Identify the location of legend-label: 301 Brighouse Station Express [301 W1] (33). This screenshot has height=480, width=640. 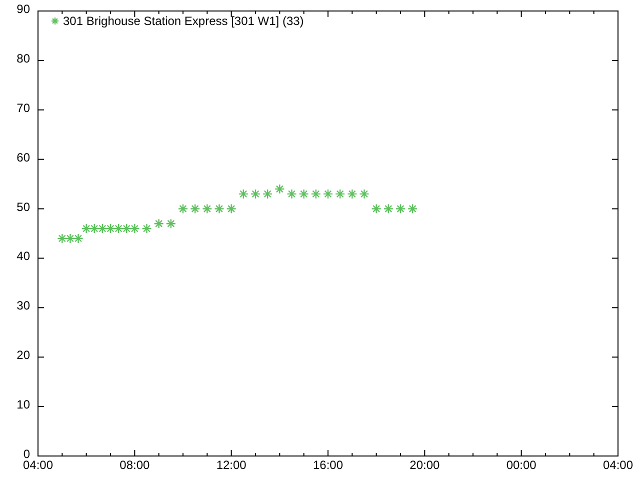
(183, 21).